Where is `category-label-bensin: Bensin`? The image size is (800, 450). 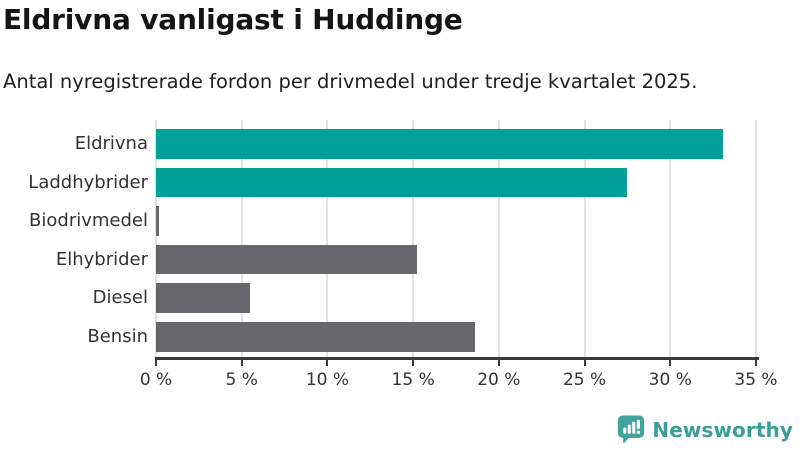
category-label-bensin: Bensin is located at coordinates (117, 336).